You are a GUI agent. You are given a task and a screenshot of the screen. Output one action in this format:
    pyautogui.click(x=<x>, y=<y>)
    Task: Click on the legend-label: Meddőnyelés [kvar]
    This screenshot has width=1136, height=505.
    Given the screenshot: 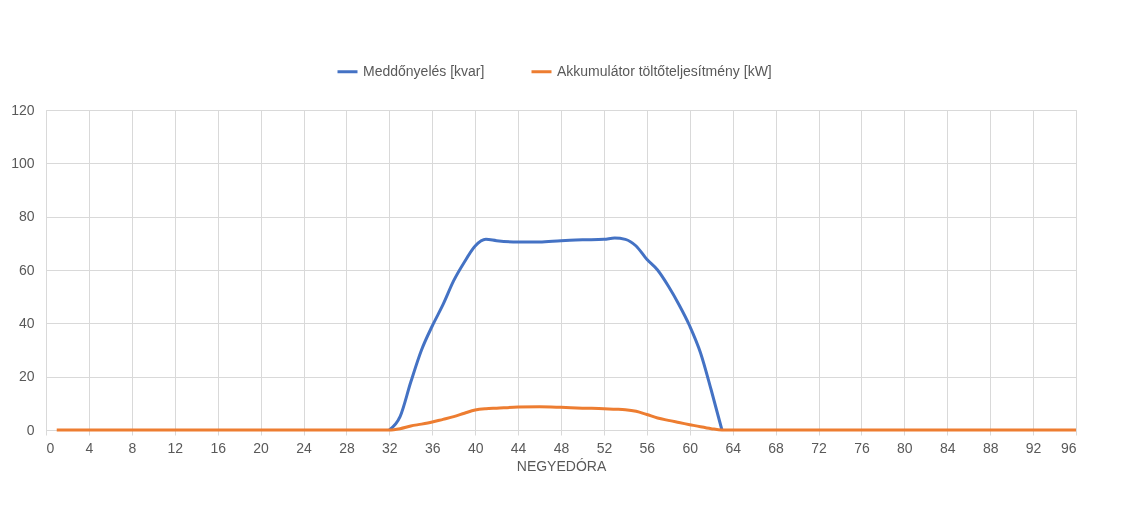 What is the action you would take?
    pyautogui.click(x=424, y=70)
    